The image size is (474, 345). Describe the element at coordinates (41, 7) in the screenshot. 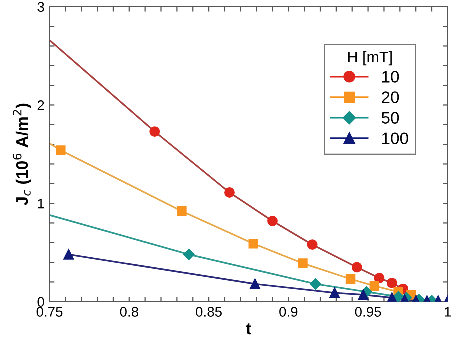

I see `y-tick-label: 3` at that location.